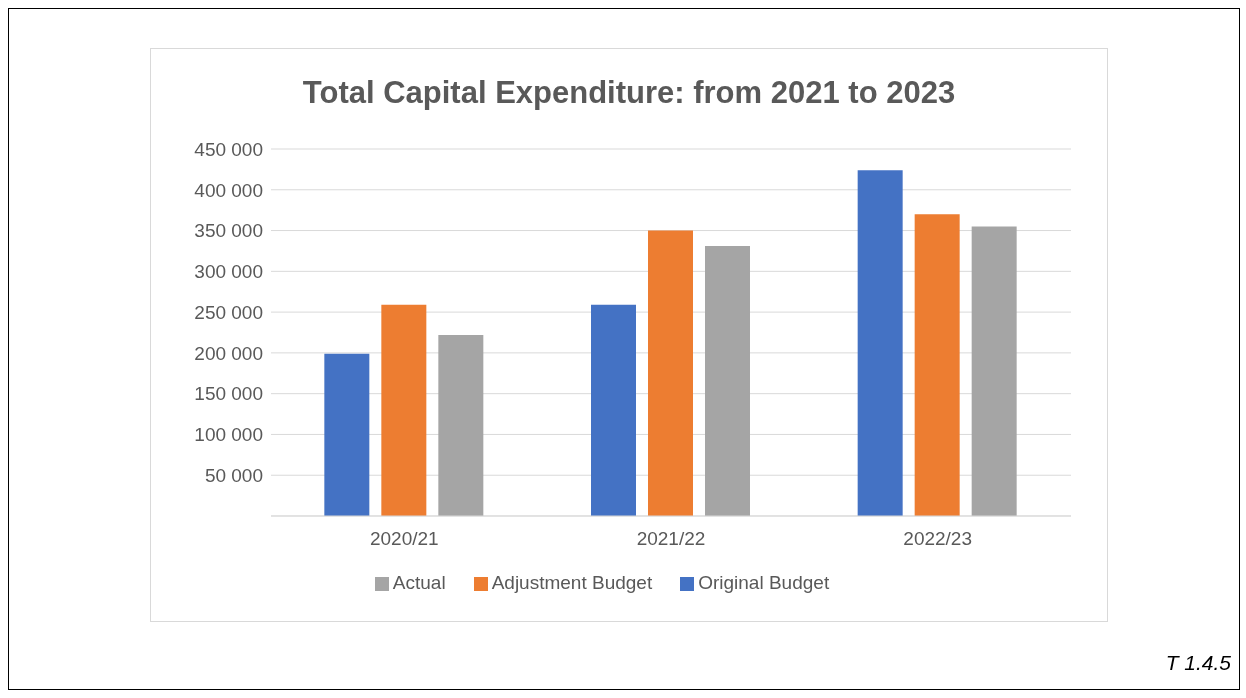  I want to click on y-tick-label: 150 000, so click(228, 394).